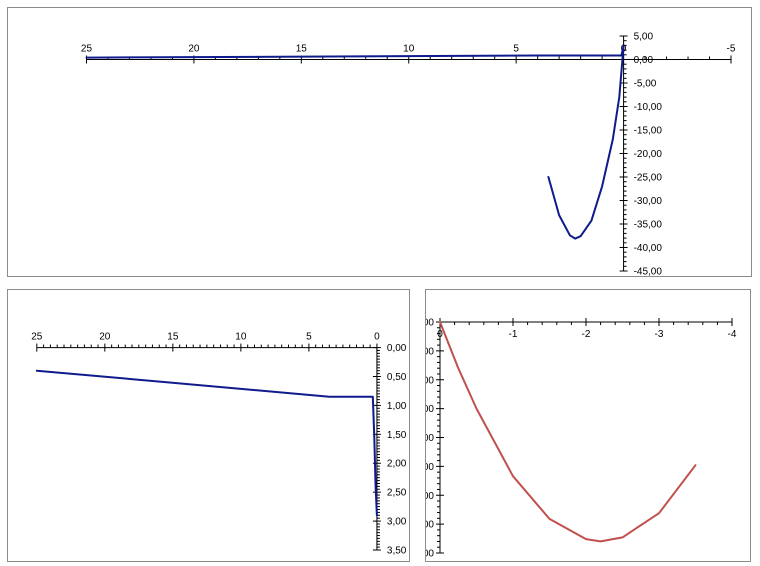 The image size is (760, 566). What do you see at coordinates (397, 464) in the screenshot?
I see `y-tick-label: 2,00` at bounding box center [397, 464].